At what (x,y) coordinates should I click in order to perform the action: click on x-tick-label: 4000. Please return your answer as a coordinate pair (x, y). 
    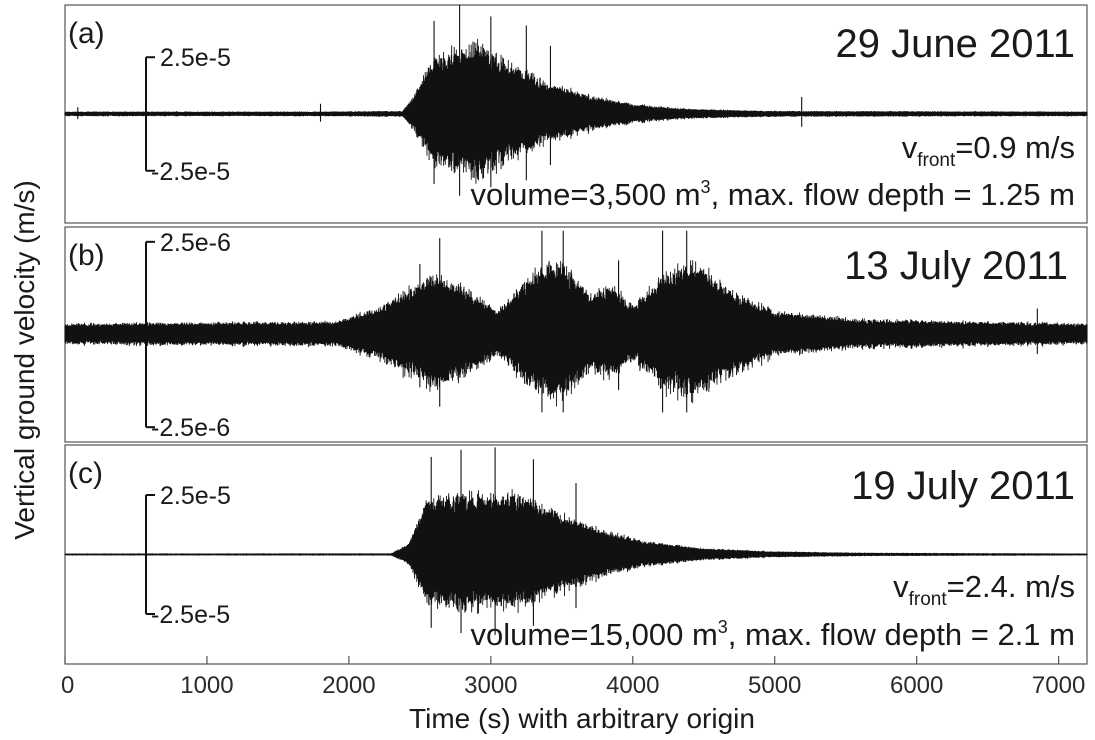
    Looking at the image, I should click on (632, 685).